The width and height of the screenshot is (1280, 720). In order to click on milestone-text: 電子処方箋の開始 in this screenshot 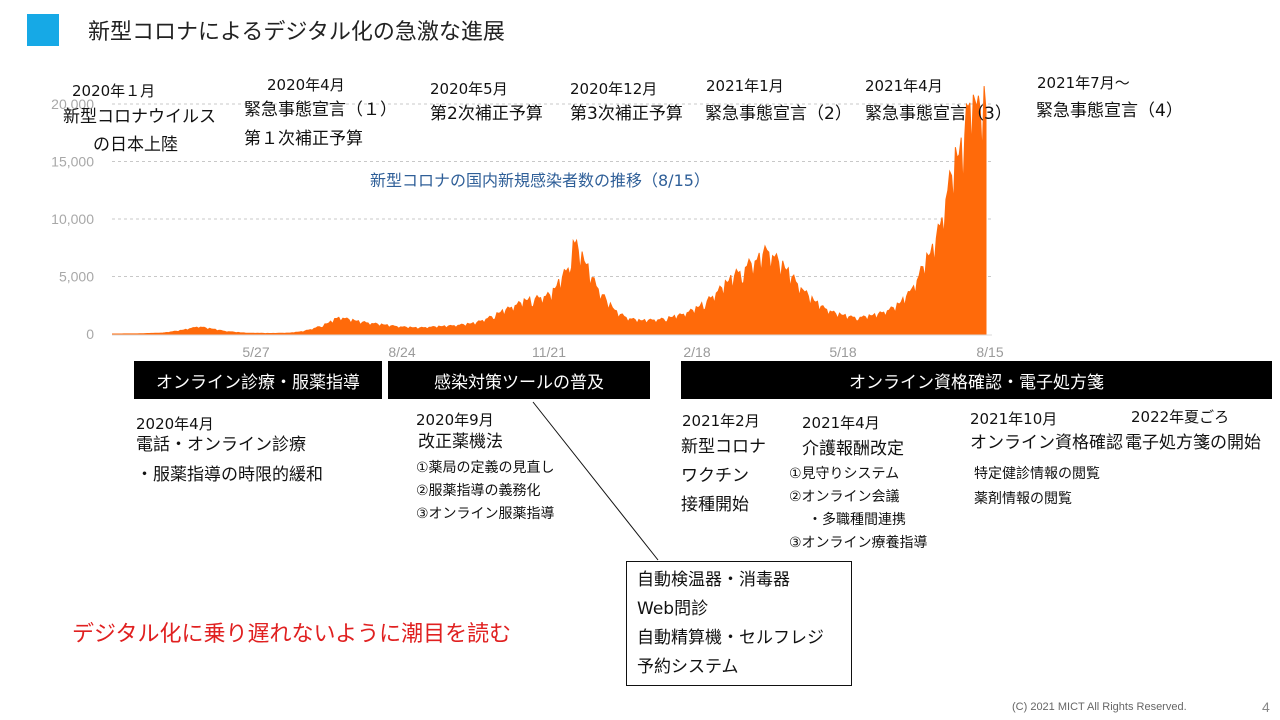, I will do `click(1193, 443)`.